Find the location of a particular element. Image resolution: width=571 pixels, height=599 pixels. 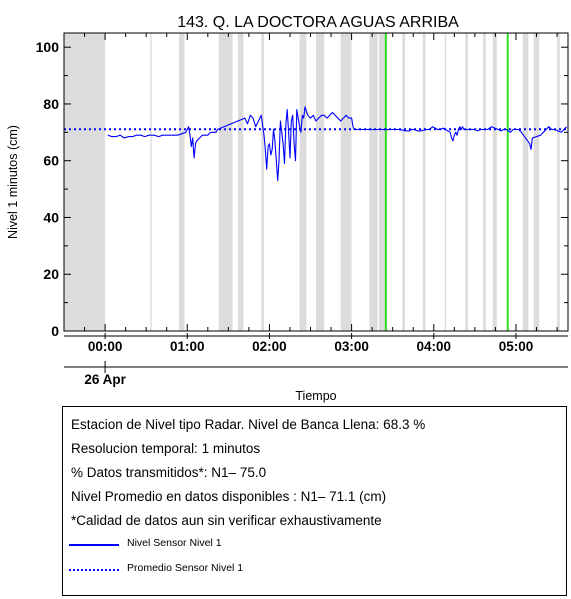

x-tick-label: 03:00 is located at coordinates (351, 346).